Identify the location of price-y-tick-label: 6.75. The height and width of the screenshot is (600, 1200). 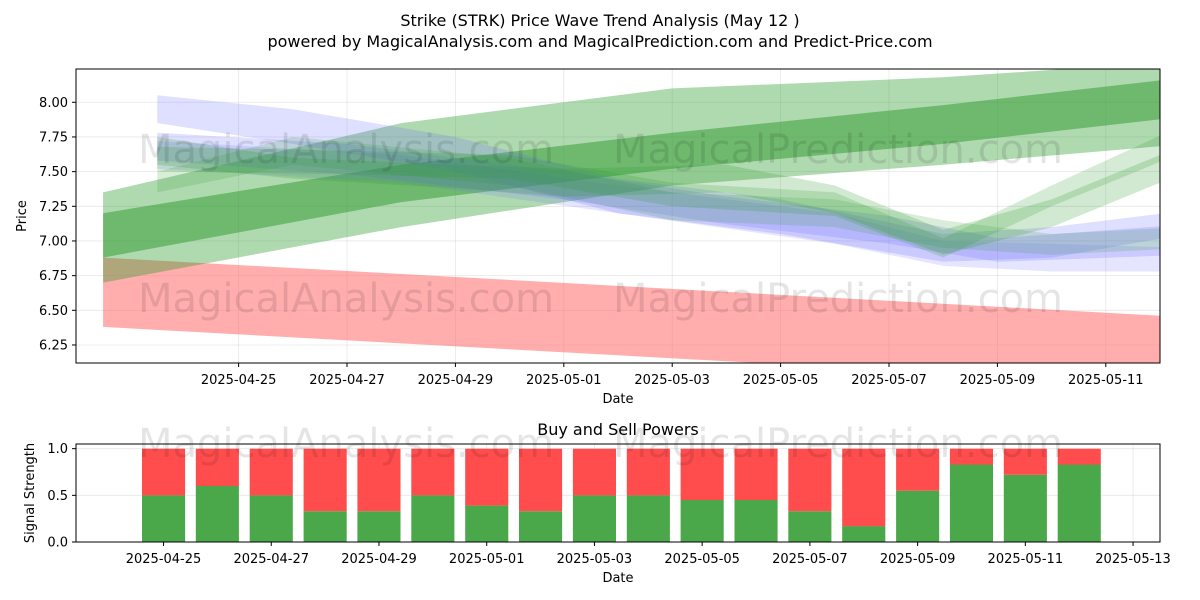
(53, 276).